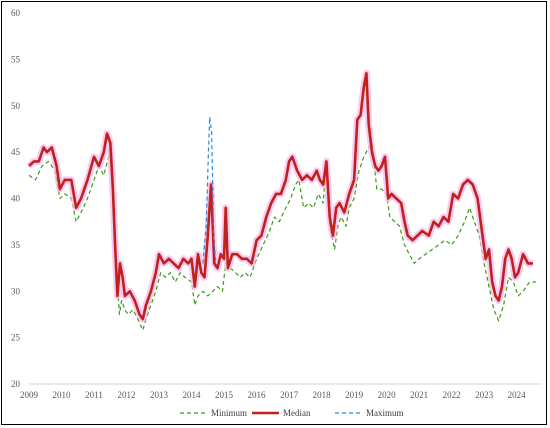  I want to click on legend-item-median: Median, so click(281, 413).